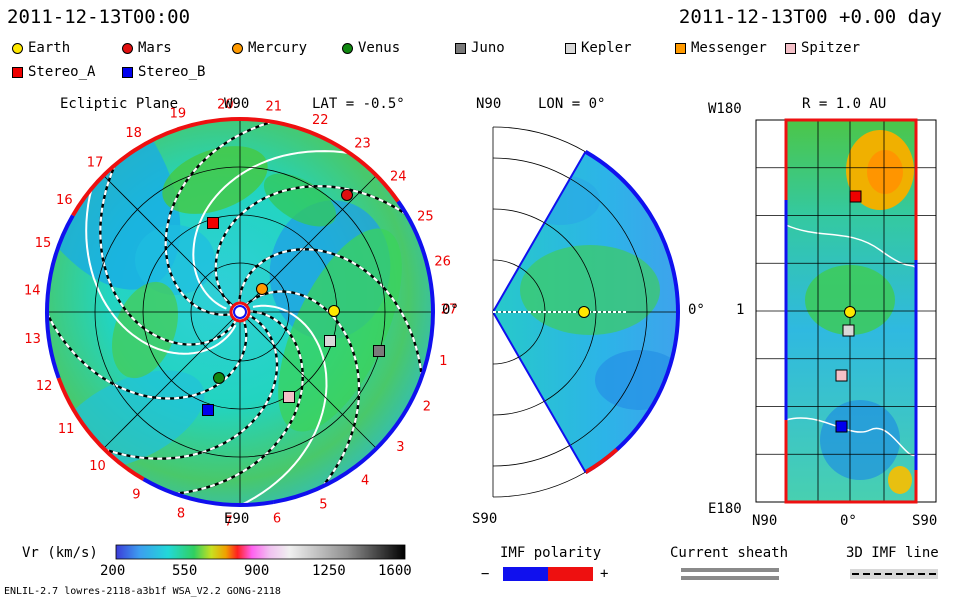  Describe the element at coordinates (237, 104) in the screenshot. I see `ecliptic-top-label: W90` at that location.